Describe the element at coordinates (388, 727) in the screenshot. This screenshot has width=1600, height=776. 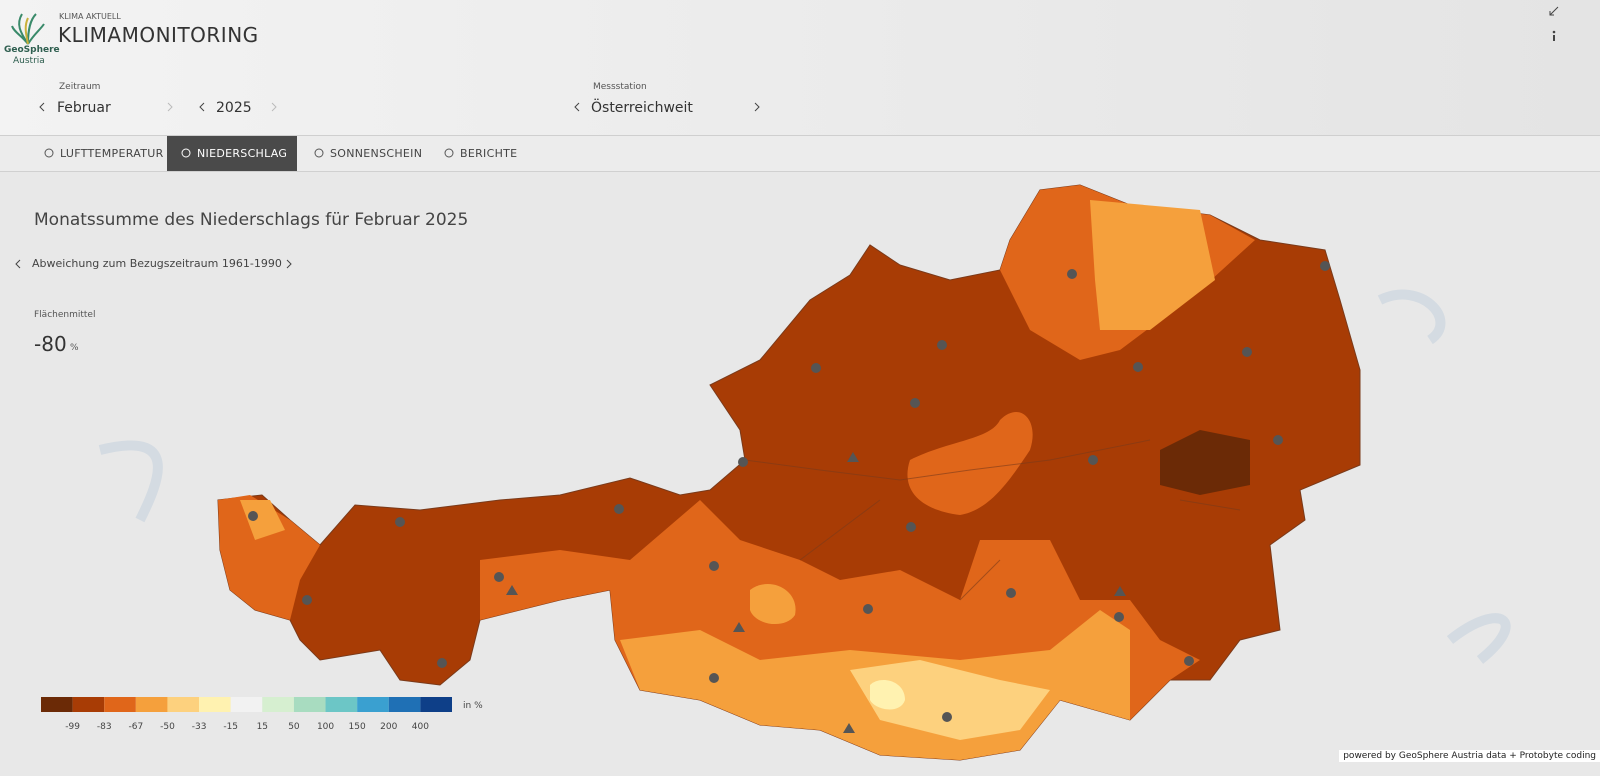
I see `legend-label: 200` at that location.